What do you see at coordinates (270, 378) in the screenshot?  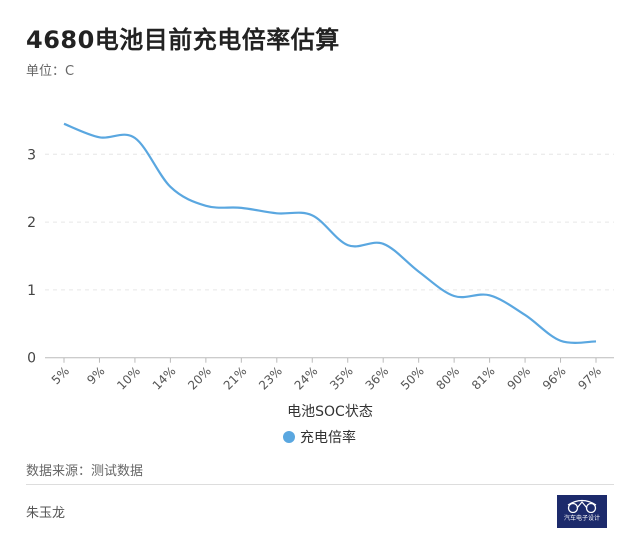 I see `x-tick-label: 23%` at bounding box center [270, 378].